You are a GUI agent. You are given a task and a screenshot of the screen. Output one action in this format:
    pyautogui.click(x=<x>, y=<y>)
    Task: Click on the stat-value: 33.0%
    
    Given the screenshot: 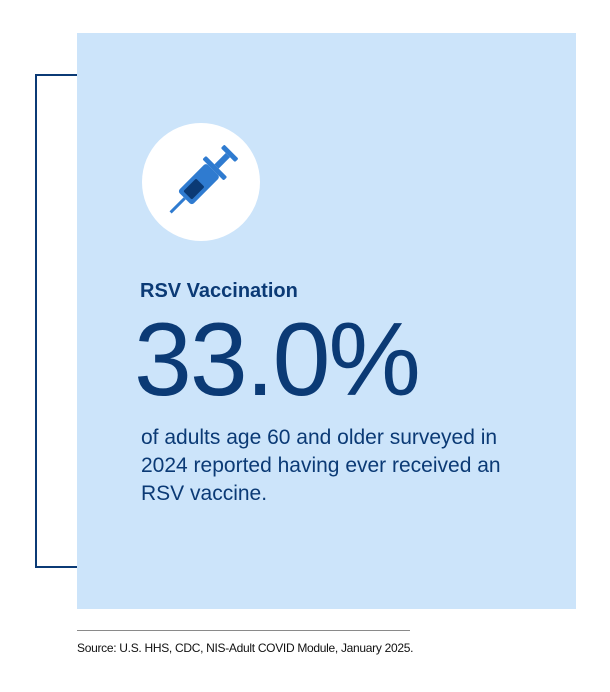 What is the action you would take?
    pyautogui.click(x=277, y=360)
    